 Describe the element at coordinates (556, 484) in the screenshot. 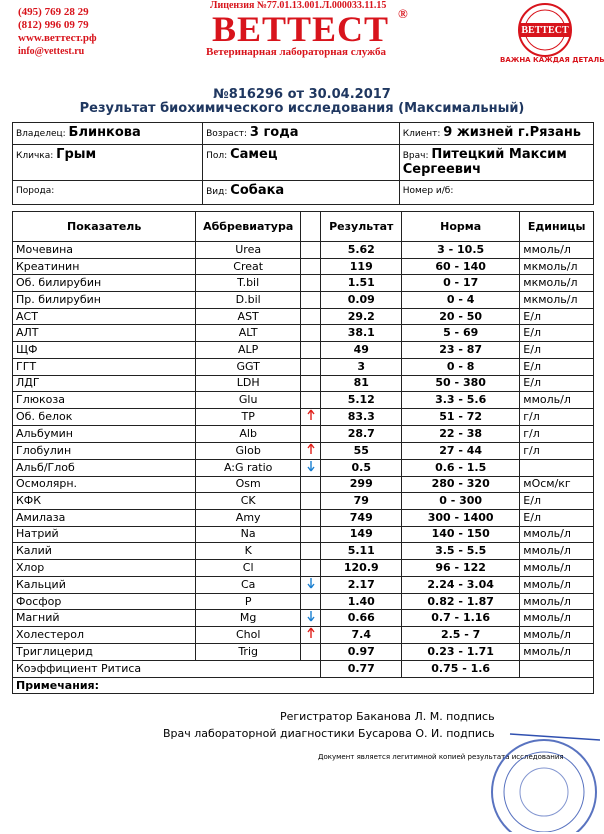

I see `units-cell: мОсм/кг` at that location.